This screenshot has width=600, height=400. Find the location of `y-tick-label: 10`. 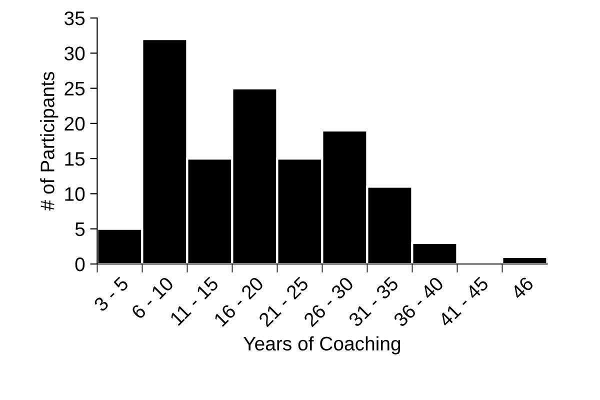

y-tick-label: 10 is located at coordinates (75, 194).